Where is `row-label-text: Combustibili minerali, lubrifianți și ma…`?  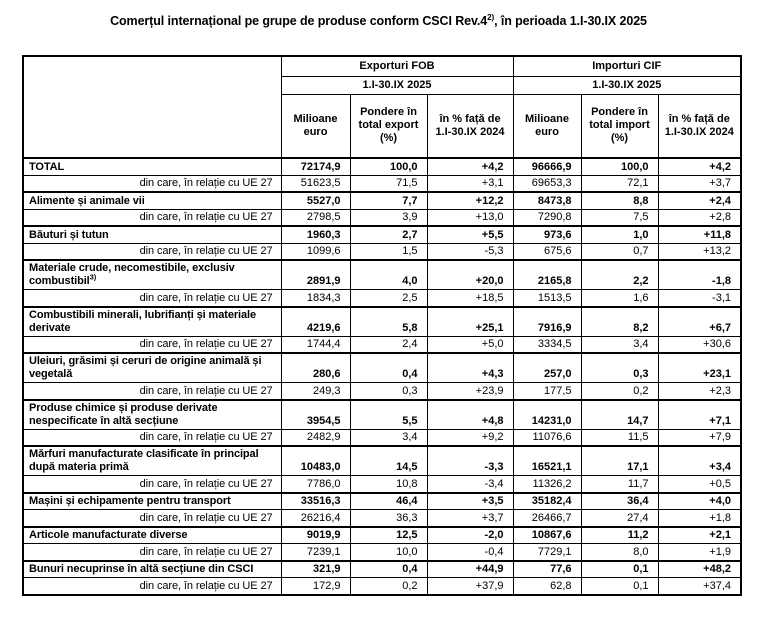
row-label-text: Combustibili minerali, lubrifianți și ma… is located at coordinates (142, 321).